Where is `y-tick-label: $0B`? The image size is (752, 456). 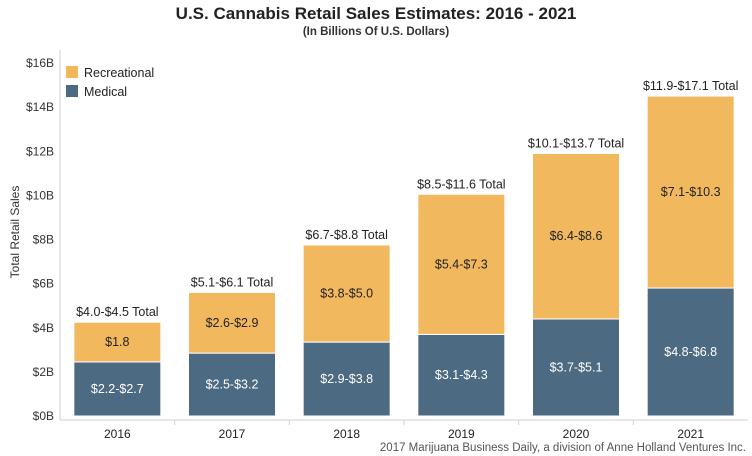
y-tick-label: $0B is located at coordinates (43, 416).